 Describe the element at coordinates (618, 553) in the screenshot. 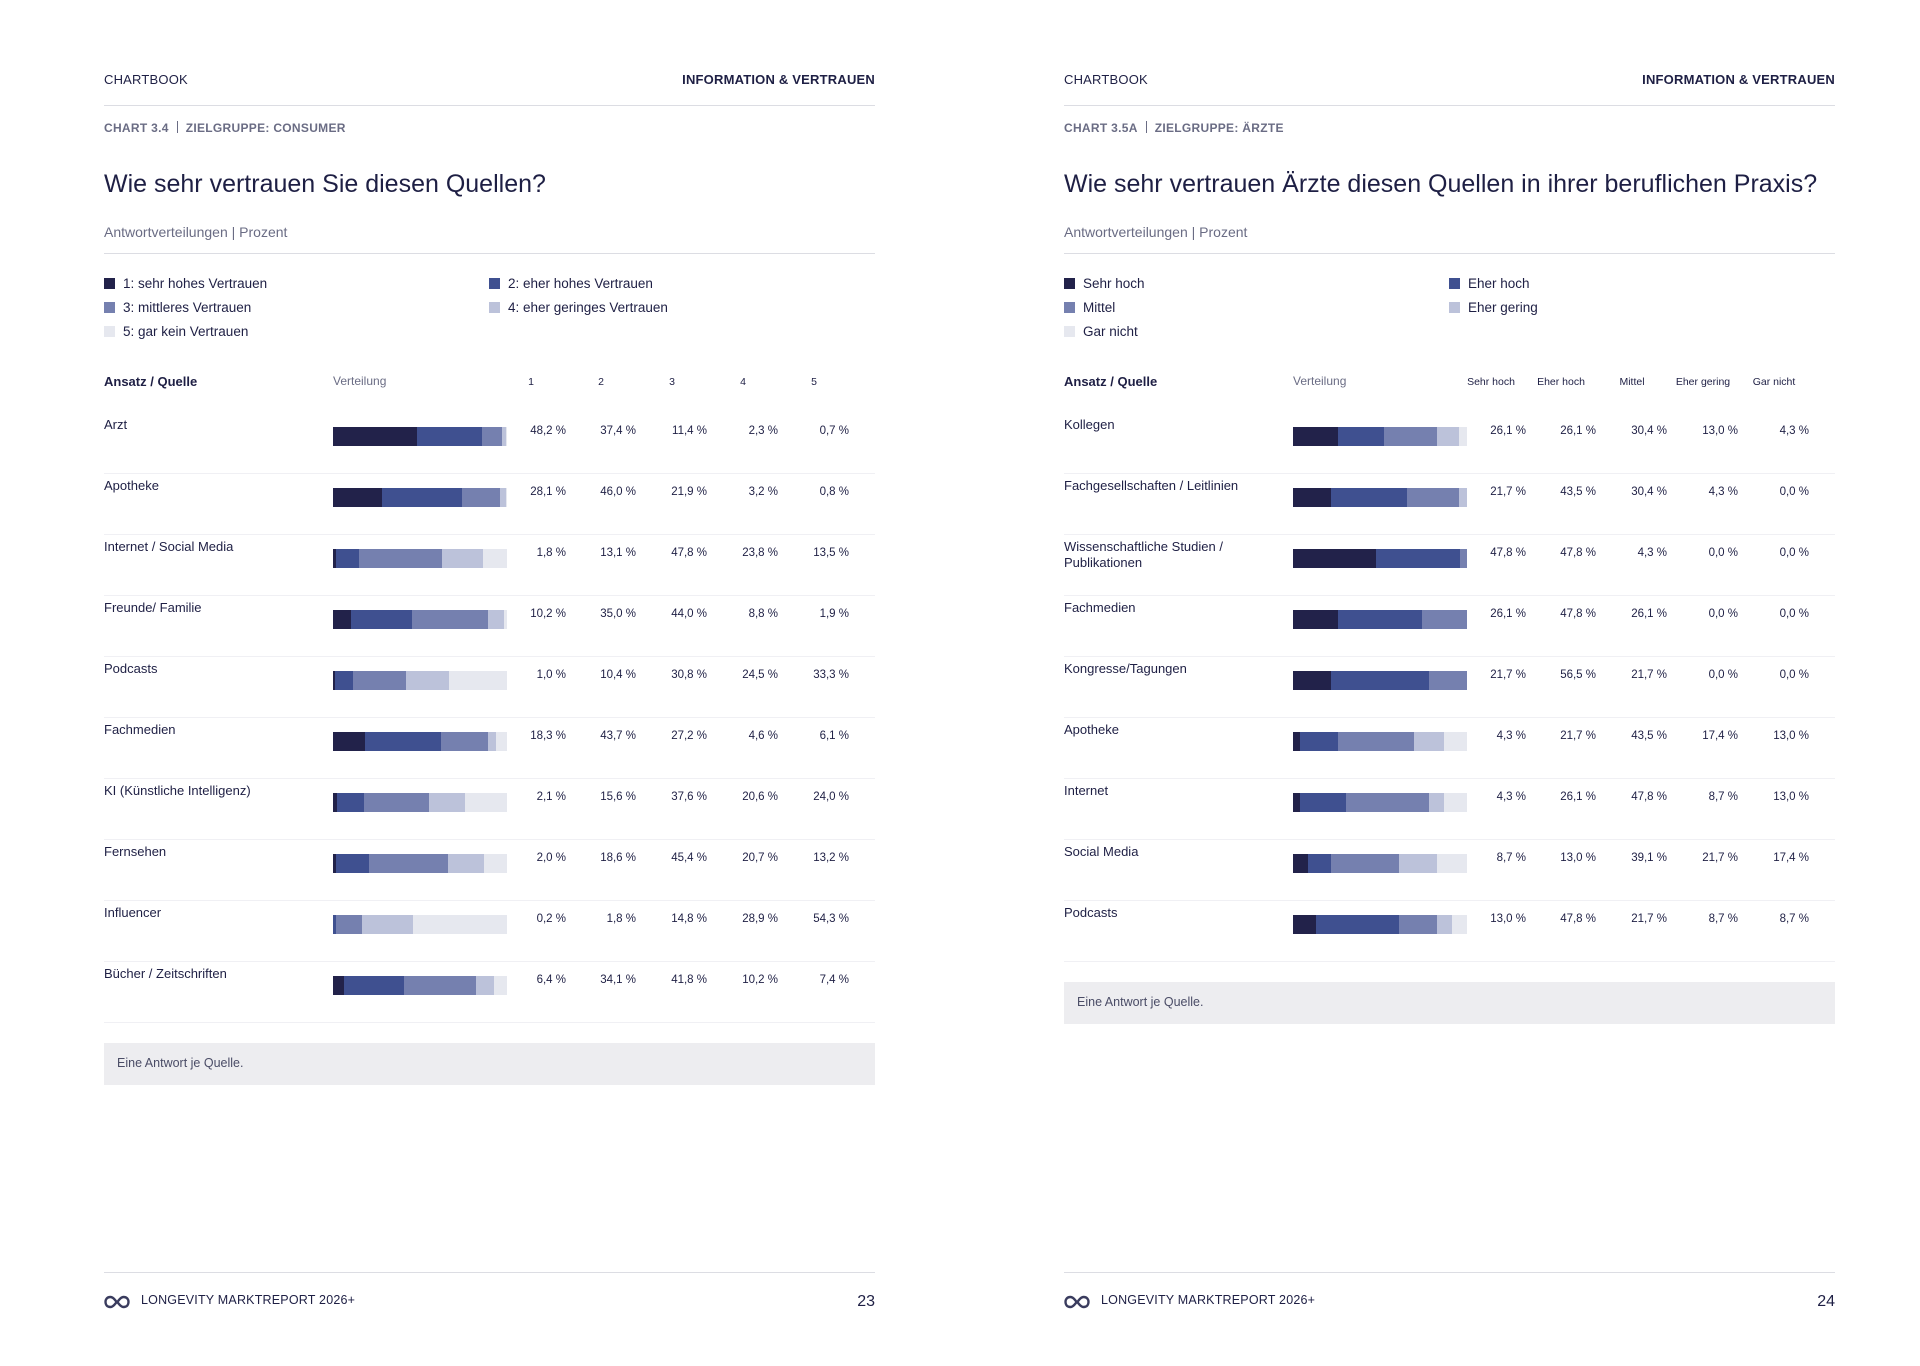

I see `value-label: 13,1 %` at that location.